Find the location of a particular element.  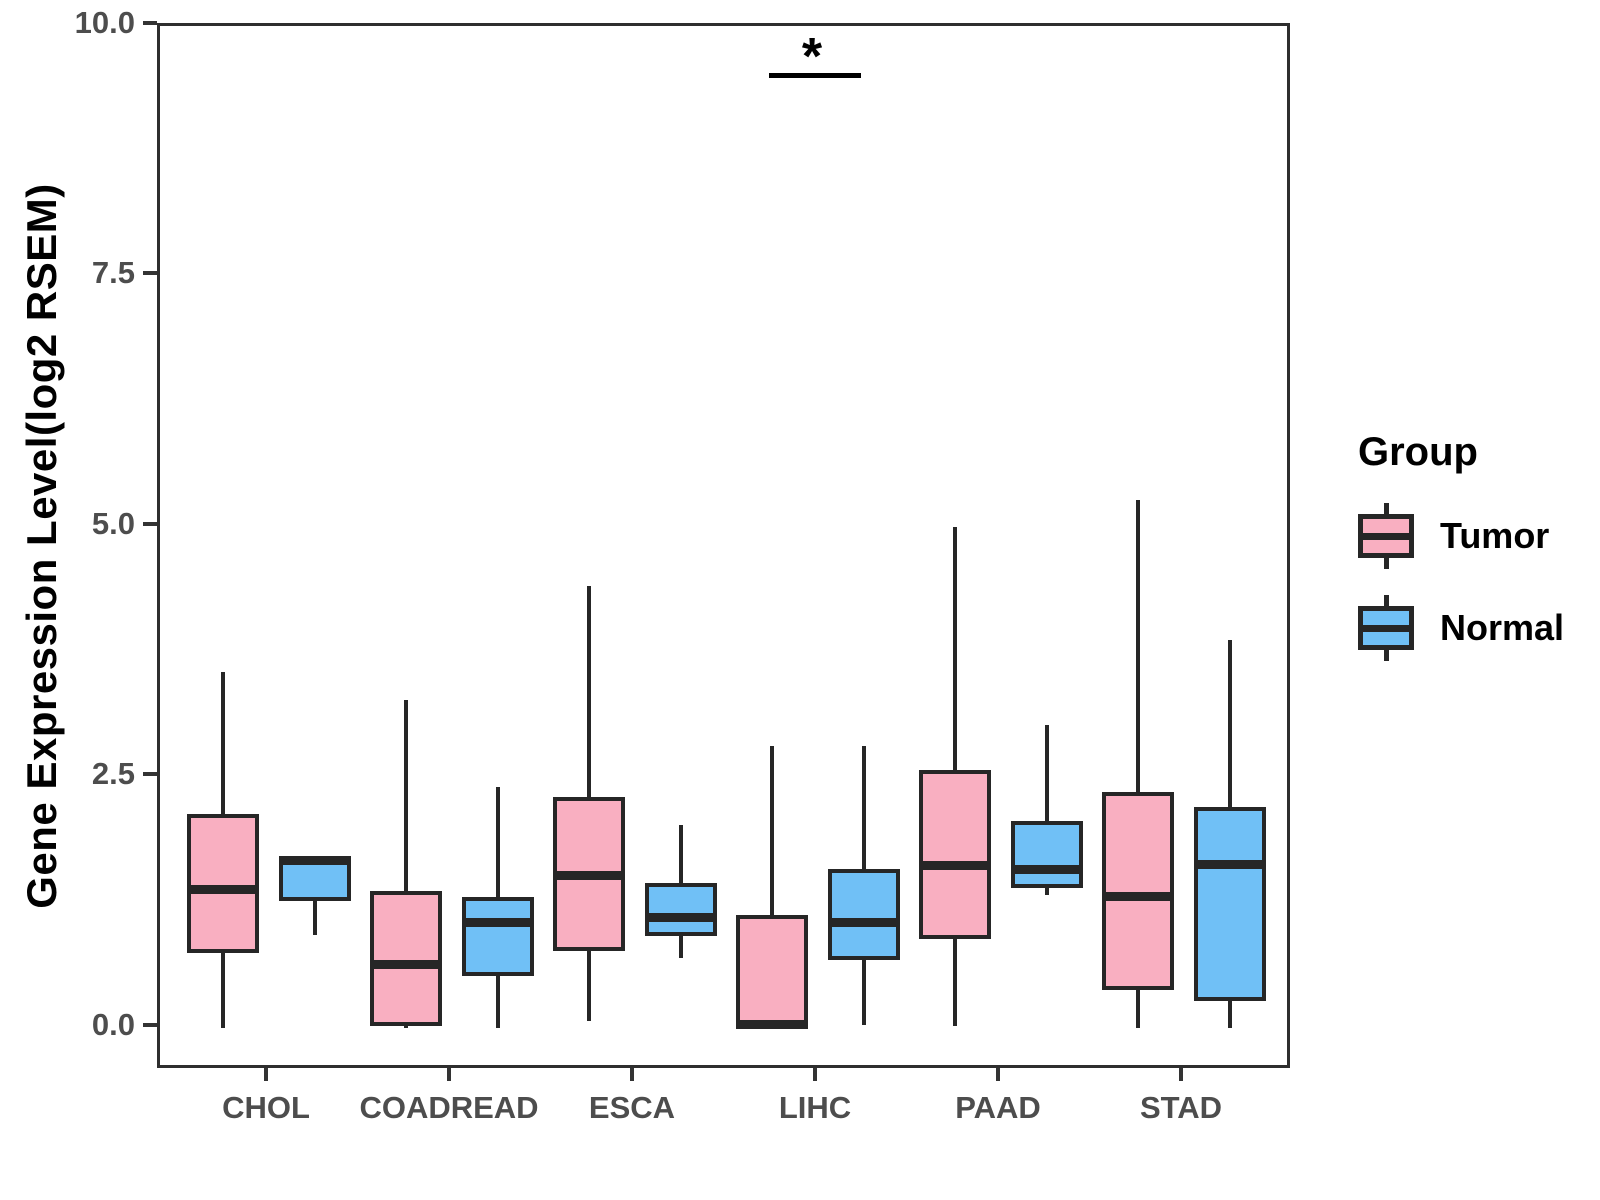

y-tick-label: 5.0 is located at coordinates (113, 523).